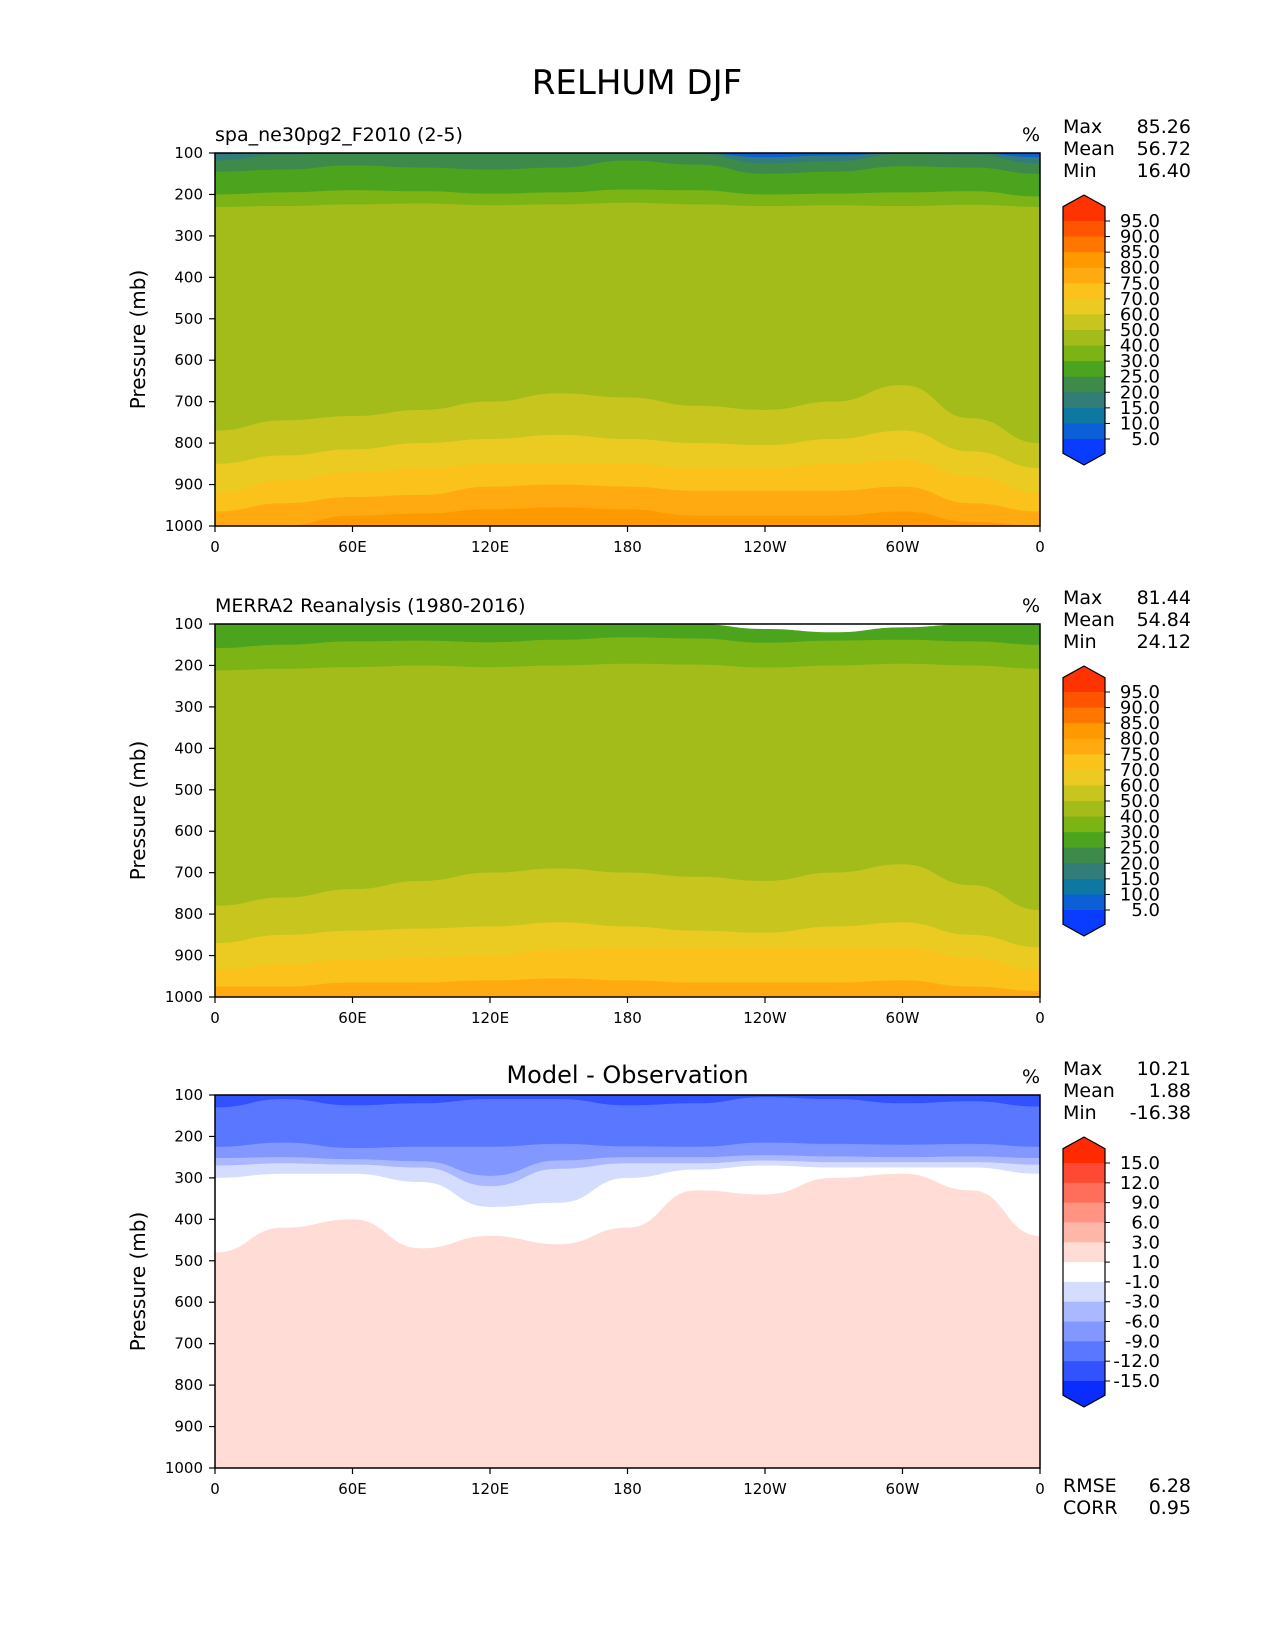 The height and width of the screenshot is (1650, 1275). What do you see at coordinates (1170, 1091) in the screenshot?
I see `stat-value-mean: 1.88` at bounding box center [1170, 1091].